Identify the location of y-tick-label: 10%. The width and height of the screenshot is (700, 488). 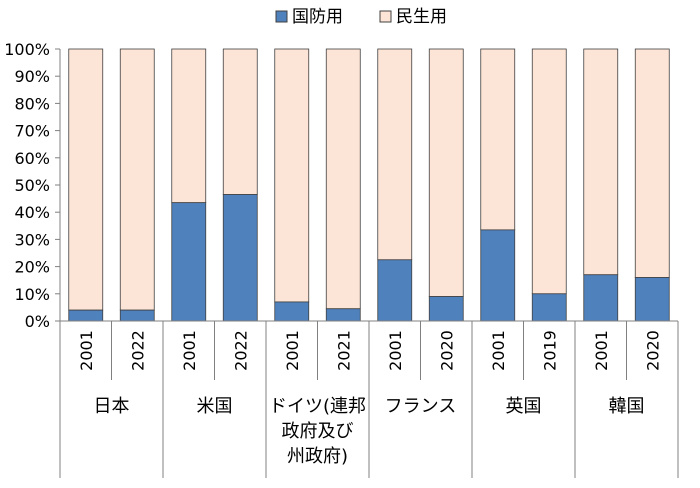
(32, 294).